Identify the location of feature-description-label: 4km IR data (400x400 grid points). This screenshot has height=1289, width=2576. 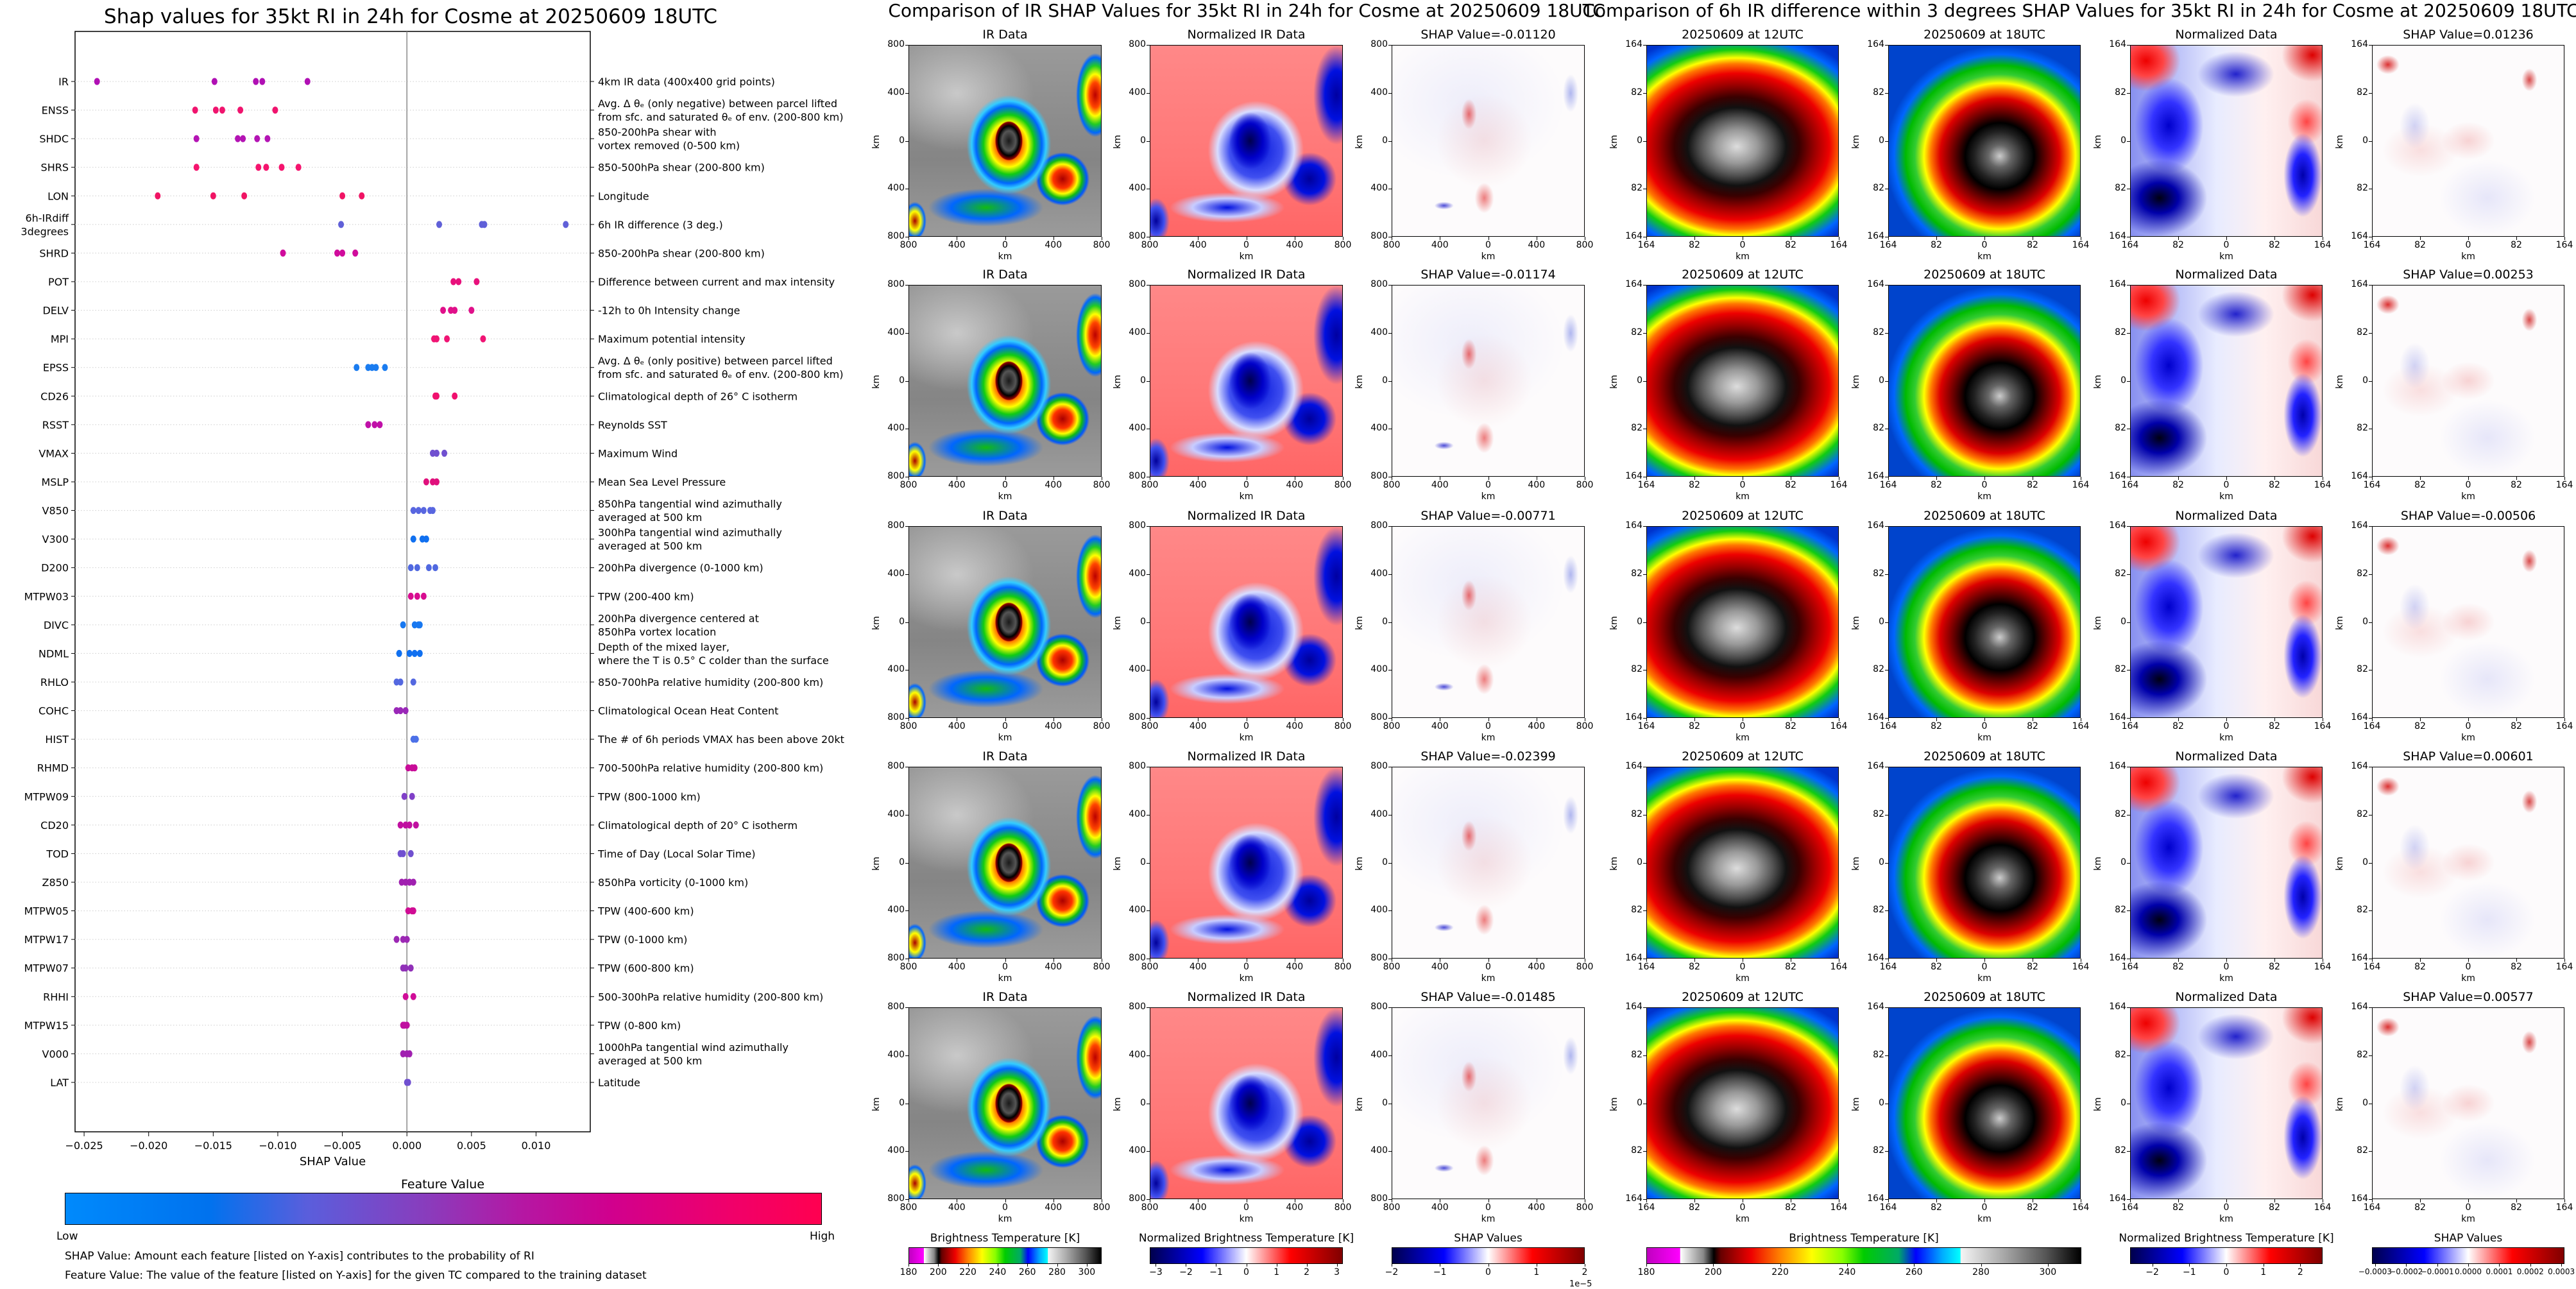
(686, 82).